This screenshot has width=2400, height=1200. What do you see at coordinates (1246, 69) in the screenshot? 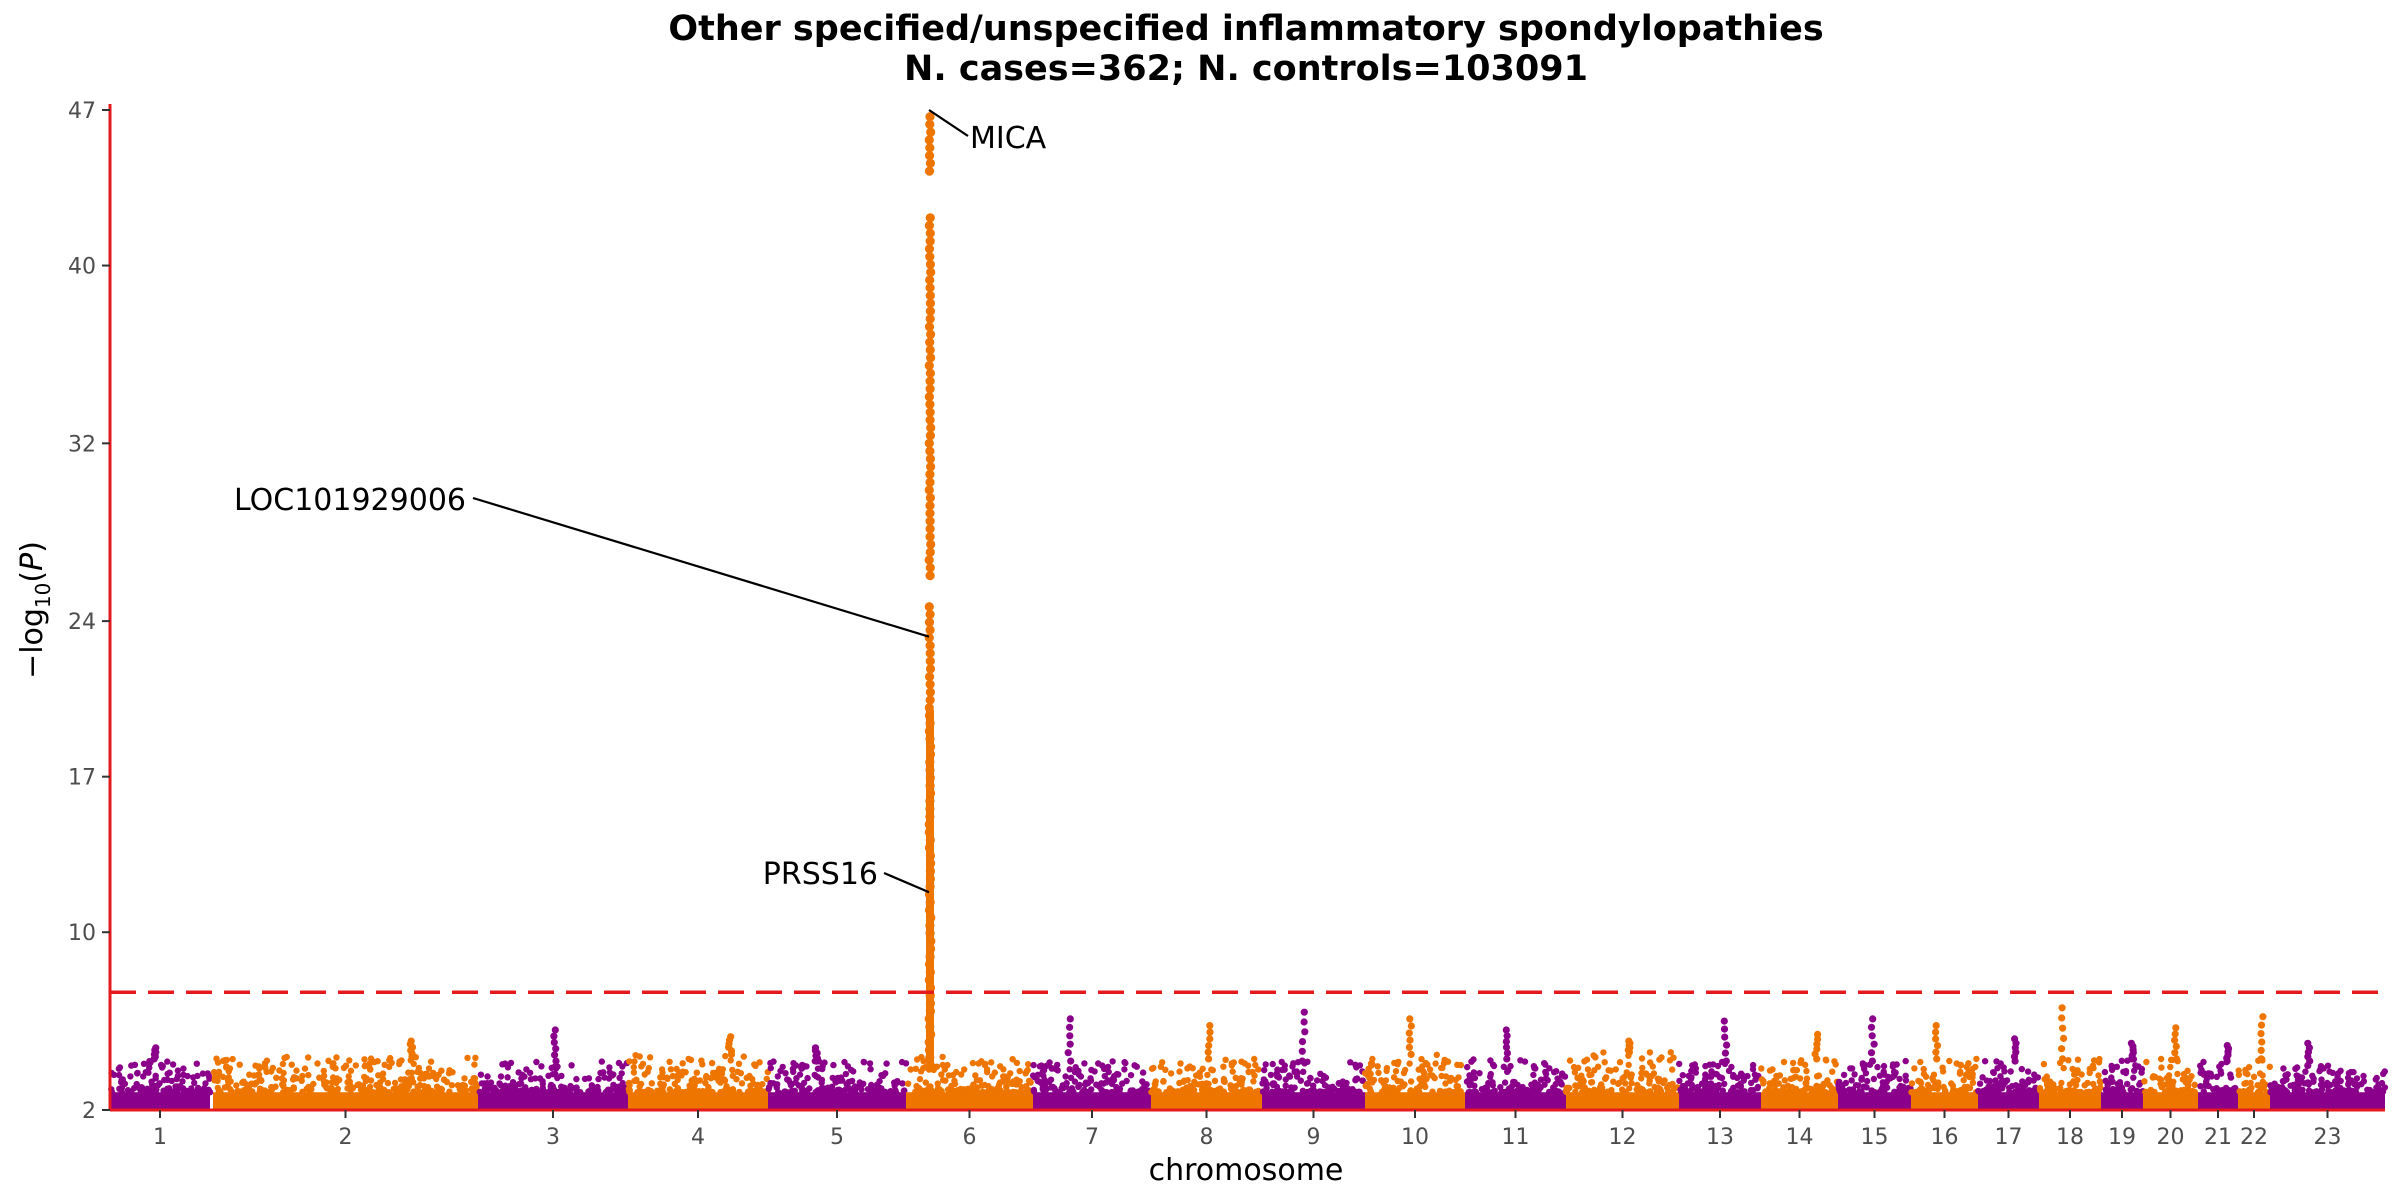
I see `chart-subtitle: N. cases=362; N. controls=103091` at bounding box center [1246, 69].